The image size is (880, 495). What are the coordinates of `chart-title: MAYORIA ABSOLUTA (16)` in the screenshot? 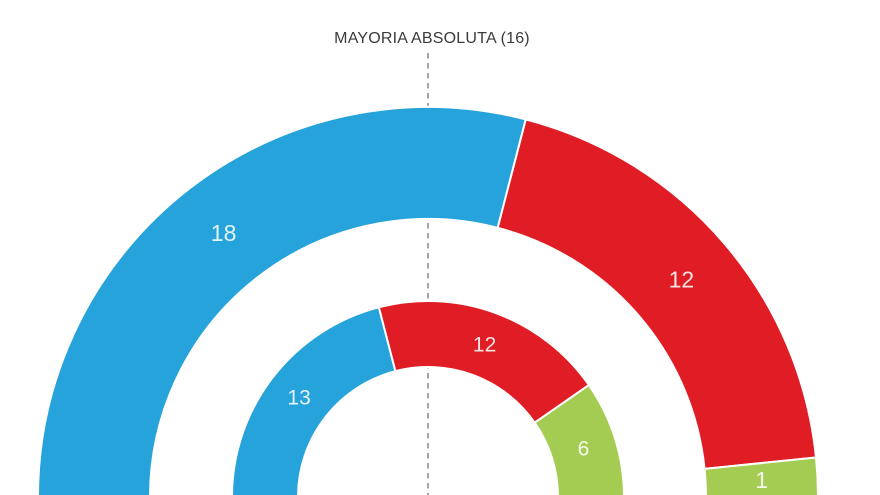 It's located at (432, 38).